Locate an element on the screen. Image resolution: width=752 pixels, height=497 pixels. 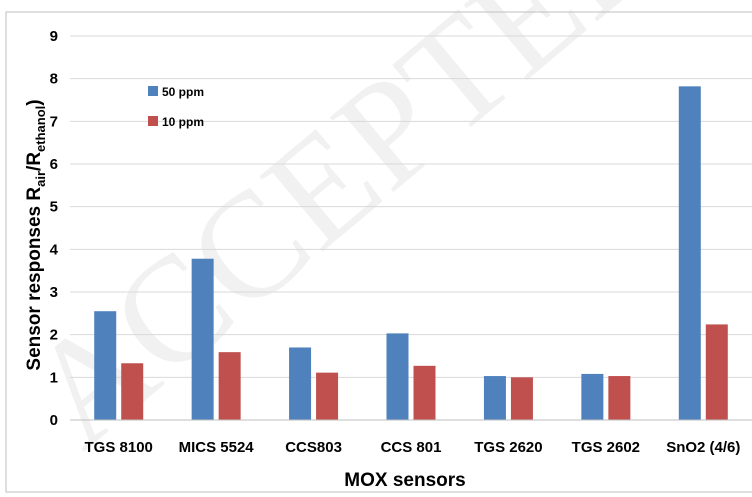
y-axis-title-part: Sensor responses R is located at coordinates (34, 279).